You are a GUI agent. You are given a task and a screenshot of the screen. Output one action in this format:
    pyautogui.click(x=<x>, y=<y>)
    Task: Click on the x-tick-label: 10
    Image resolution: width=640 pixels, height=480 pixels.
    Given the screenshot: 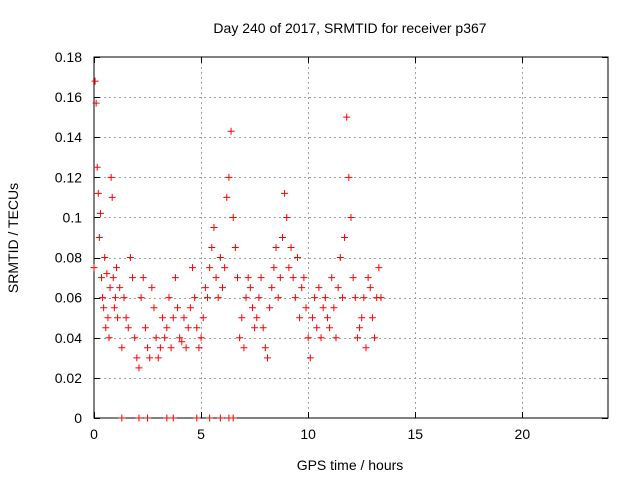 What is the action you would take?
    pyautogui.click(x=308, y=434)
    